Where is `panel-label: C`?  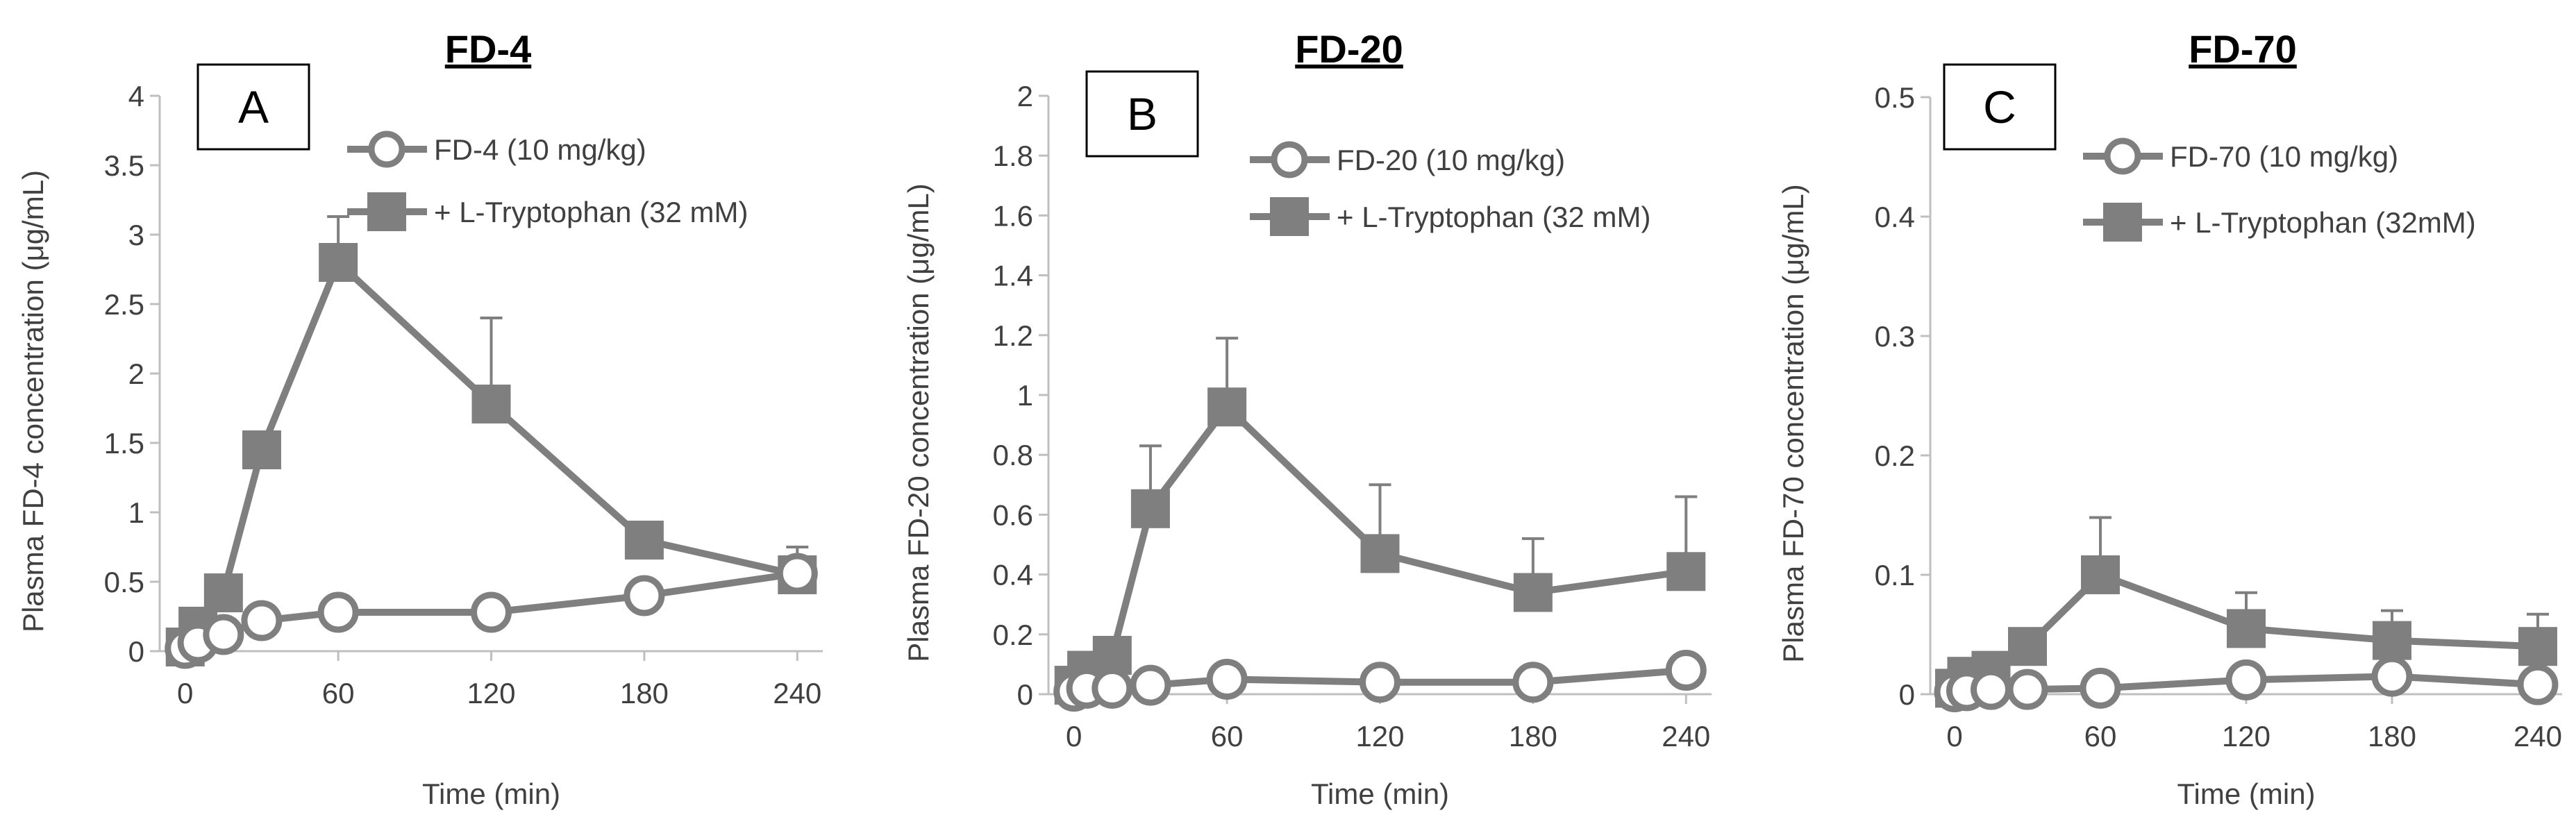
panel-label: C is located at coordinates (1999, 107).